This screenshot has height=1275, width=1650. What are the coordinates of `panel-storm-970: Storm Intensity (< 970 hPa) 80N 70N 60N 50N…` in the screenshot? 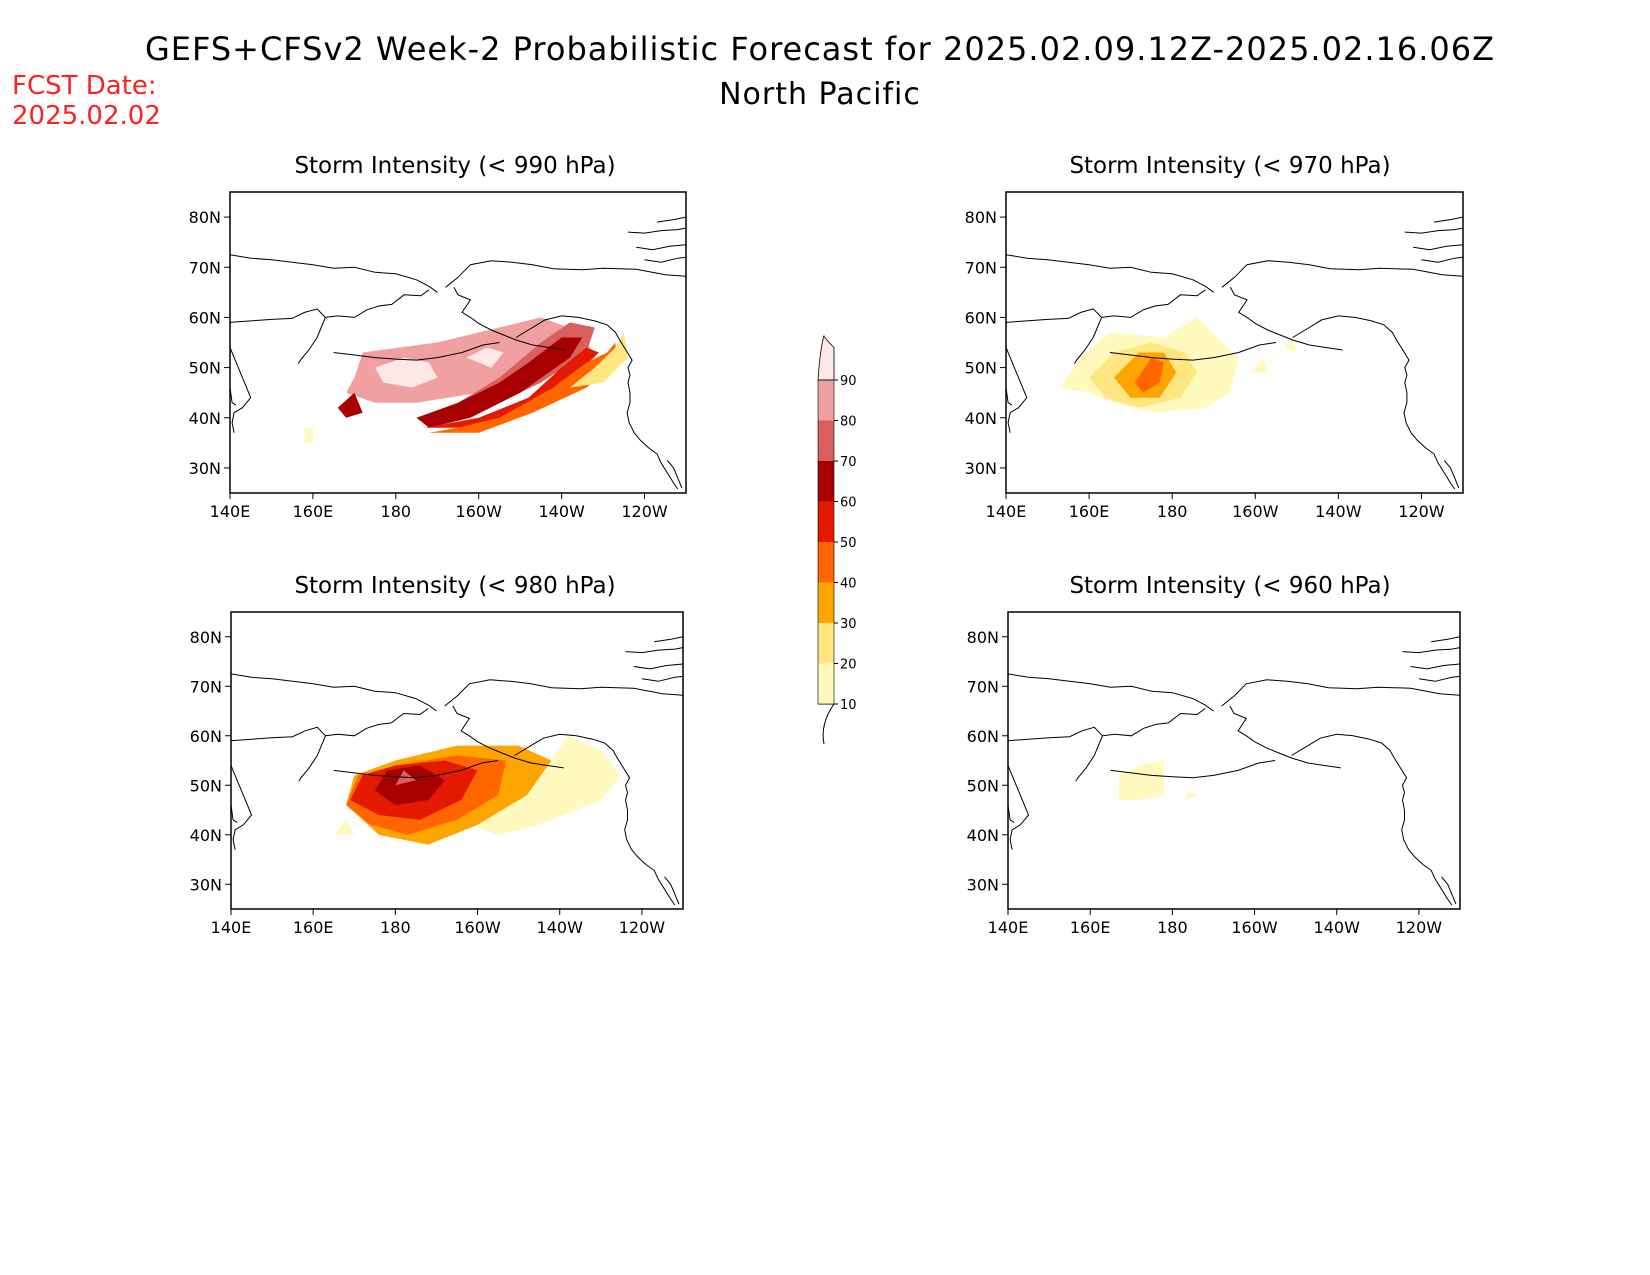 It's located at (1214, 337).